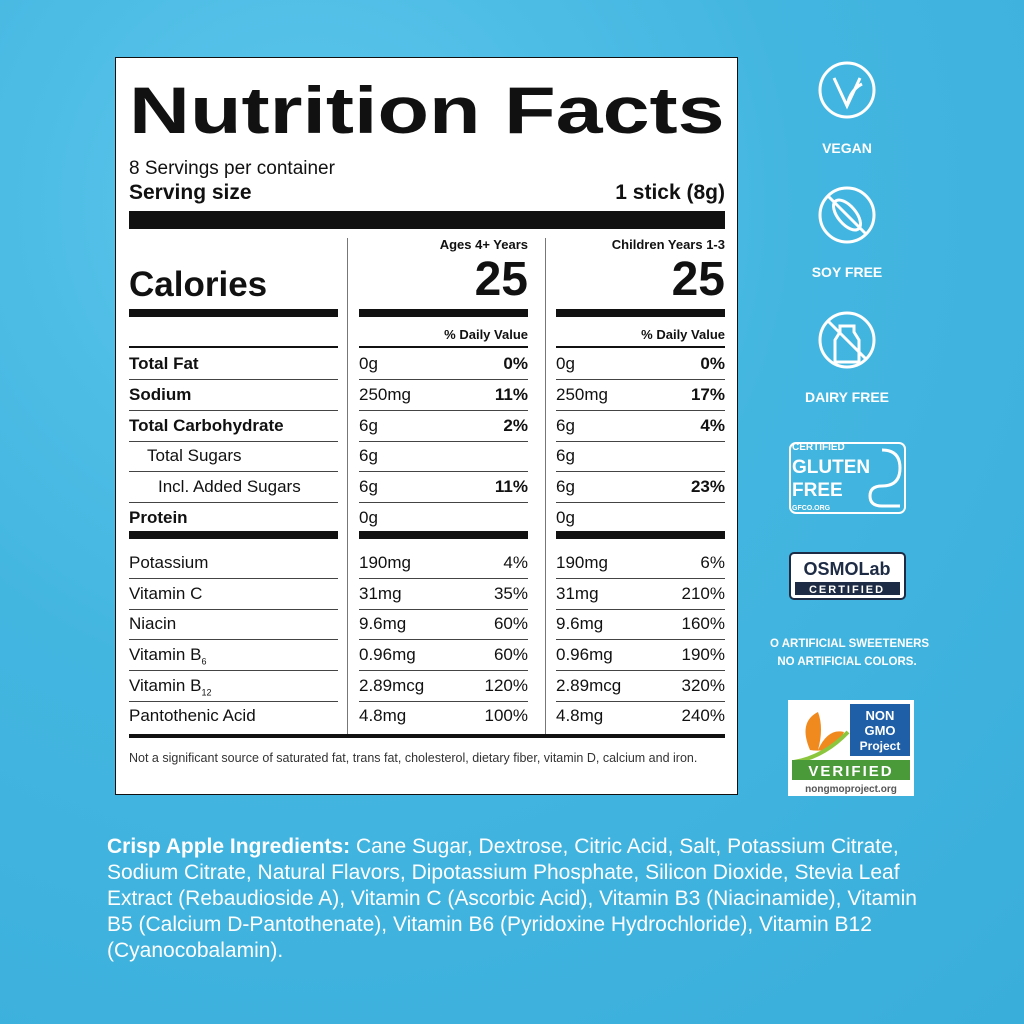  What do you see at coordinates (811, 508) in the screenshot?
I see `badge-text: GFCO.ORG` at bounding box center [811, 508].